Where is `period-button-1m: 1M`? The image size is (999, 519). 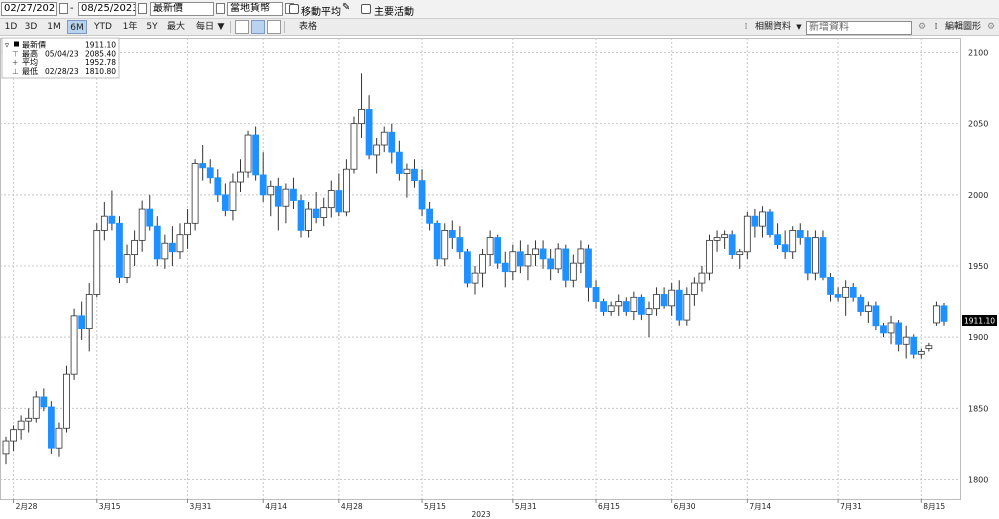
period-button-1m: 1M is located at coordinates (54, 27).